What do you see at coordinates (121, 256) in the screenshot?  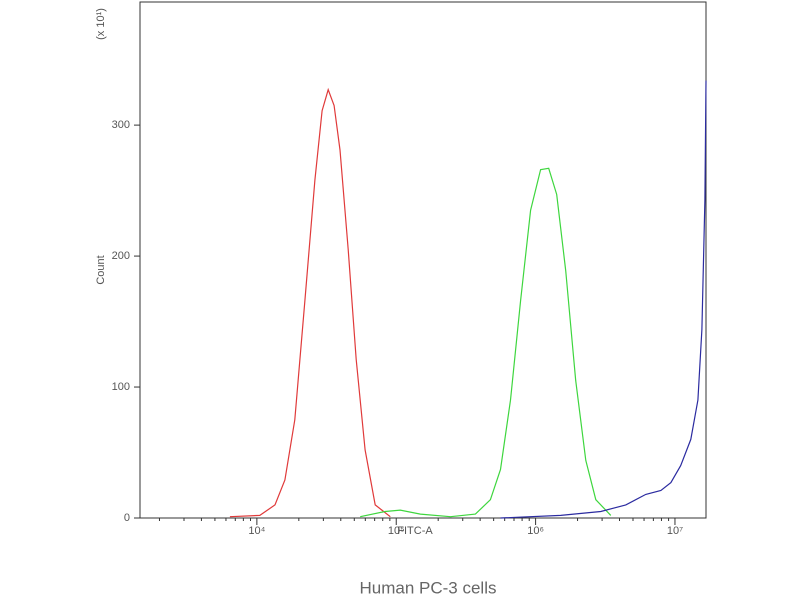 I see `y-tick-label: 200` at bounding box center [121, 256].